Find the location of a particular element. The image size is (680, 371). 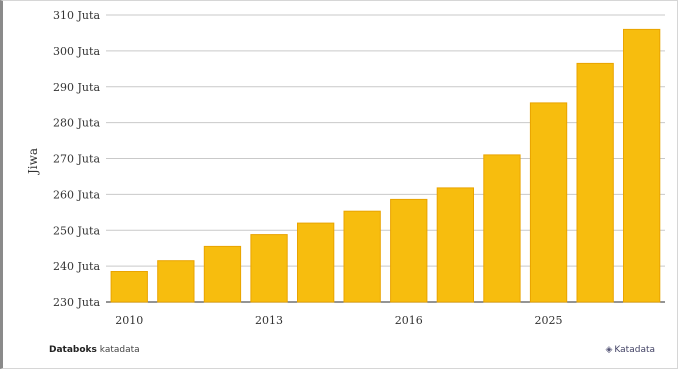

y-tick-label: 310 Juta is located at coordinates (76, 15).